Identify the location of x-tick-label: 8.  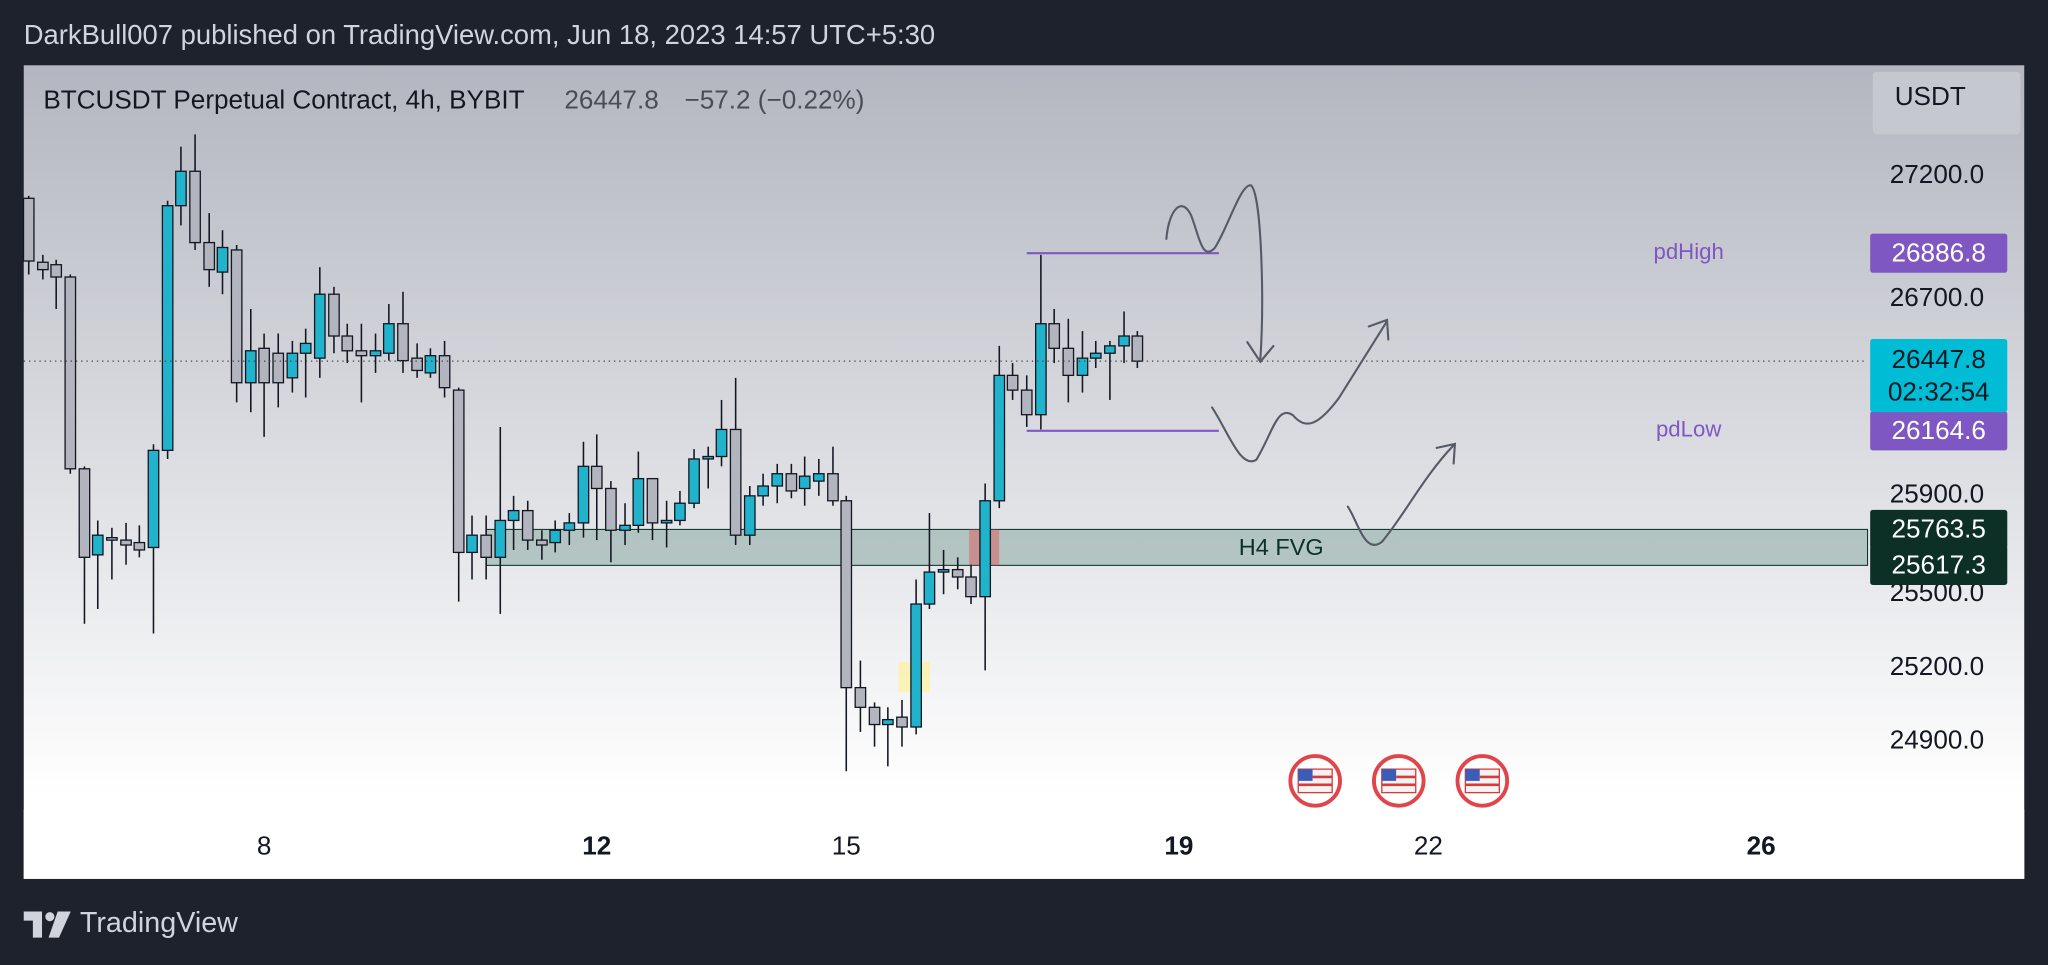
(264, 845).